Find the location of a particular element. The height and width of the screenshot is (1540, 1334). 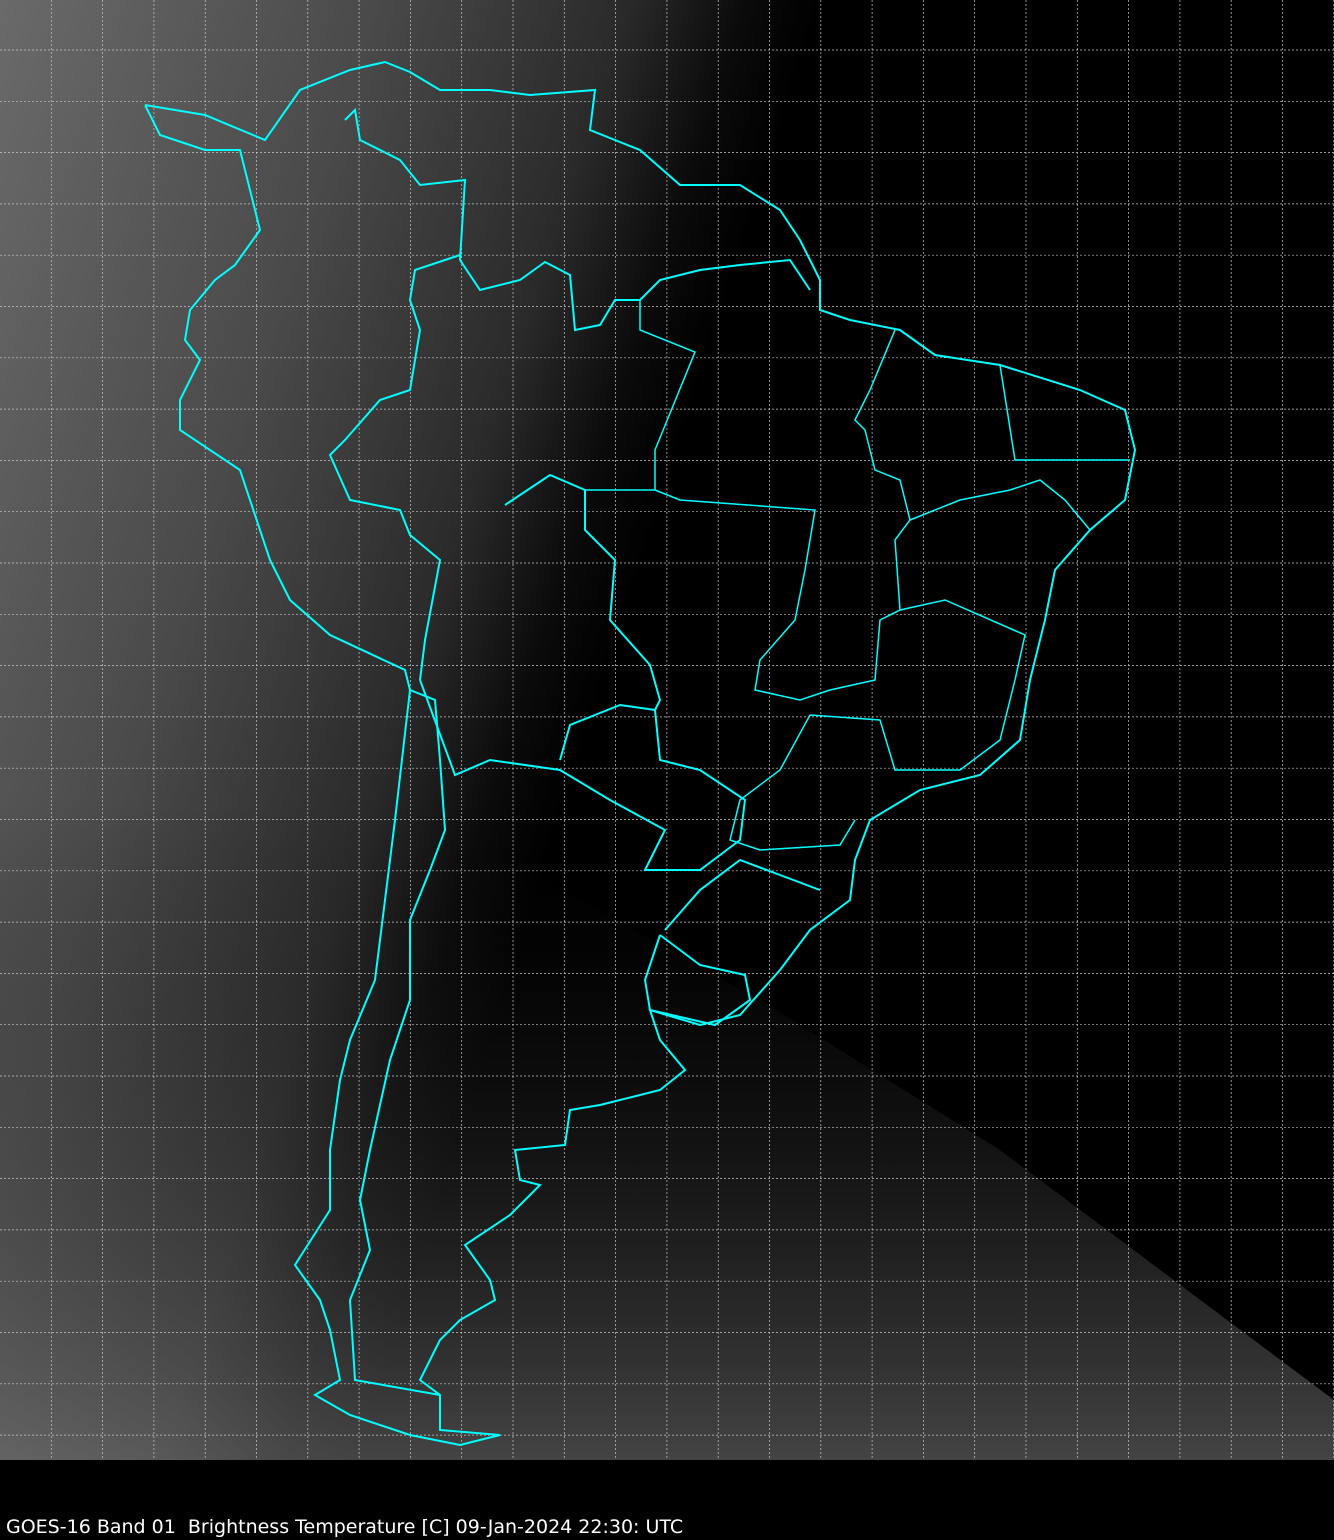

border-brazil-west is located at coordinates (394, 467).